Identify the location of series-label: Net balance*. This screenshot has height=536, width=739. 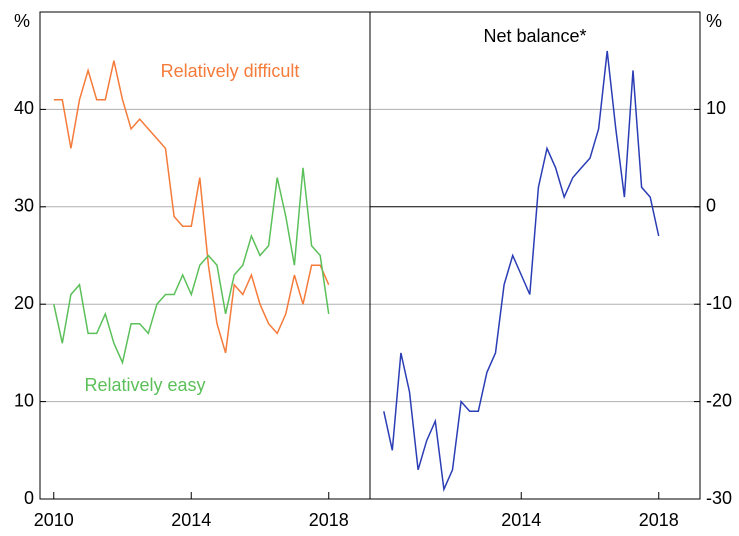
(534, 36).